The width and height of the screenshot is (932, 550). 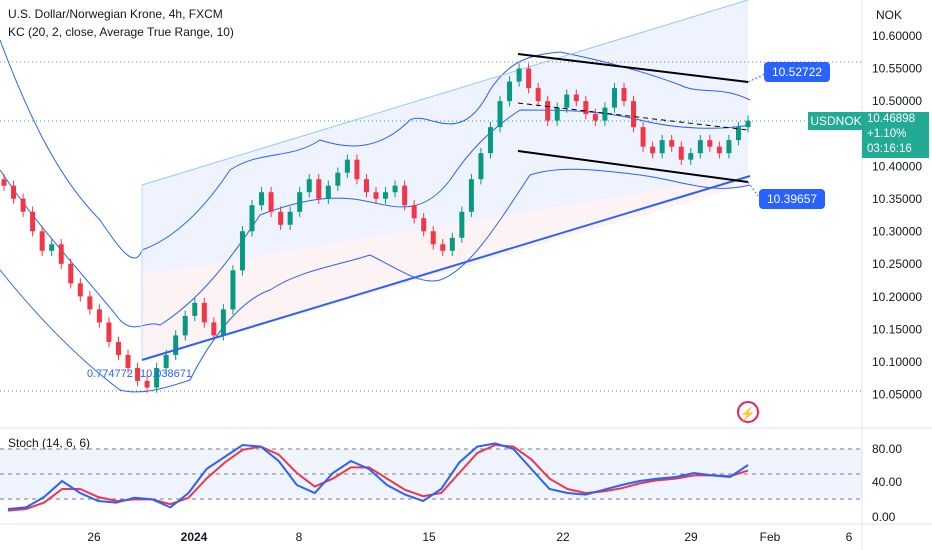 What do you see at coordinates (897, 264) in the screenshot?
I see `price-tick-label: 10.25000` at bounding box center [897, 264].